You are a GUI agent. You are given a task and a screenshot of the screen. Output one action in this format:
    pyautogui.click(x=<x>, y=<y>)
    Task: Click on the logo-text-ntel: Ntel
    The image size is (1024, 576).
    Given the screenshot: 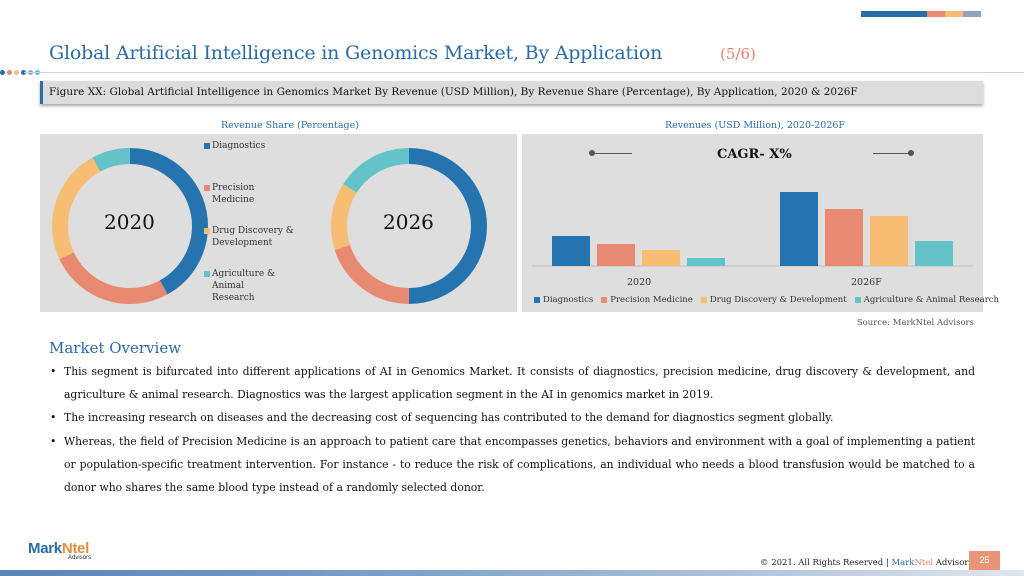 What is the action you would take?
    pyautogui.click(x=75, y=548)
    